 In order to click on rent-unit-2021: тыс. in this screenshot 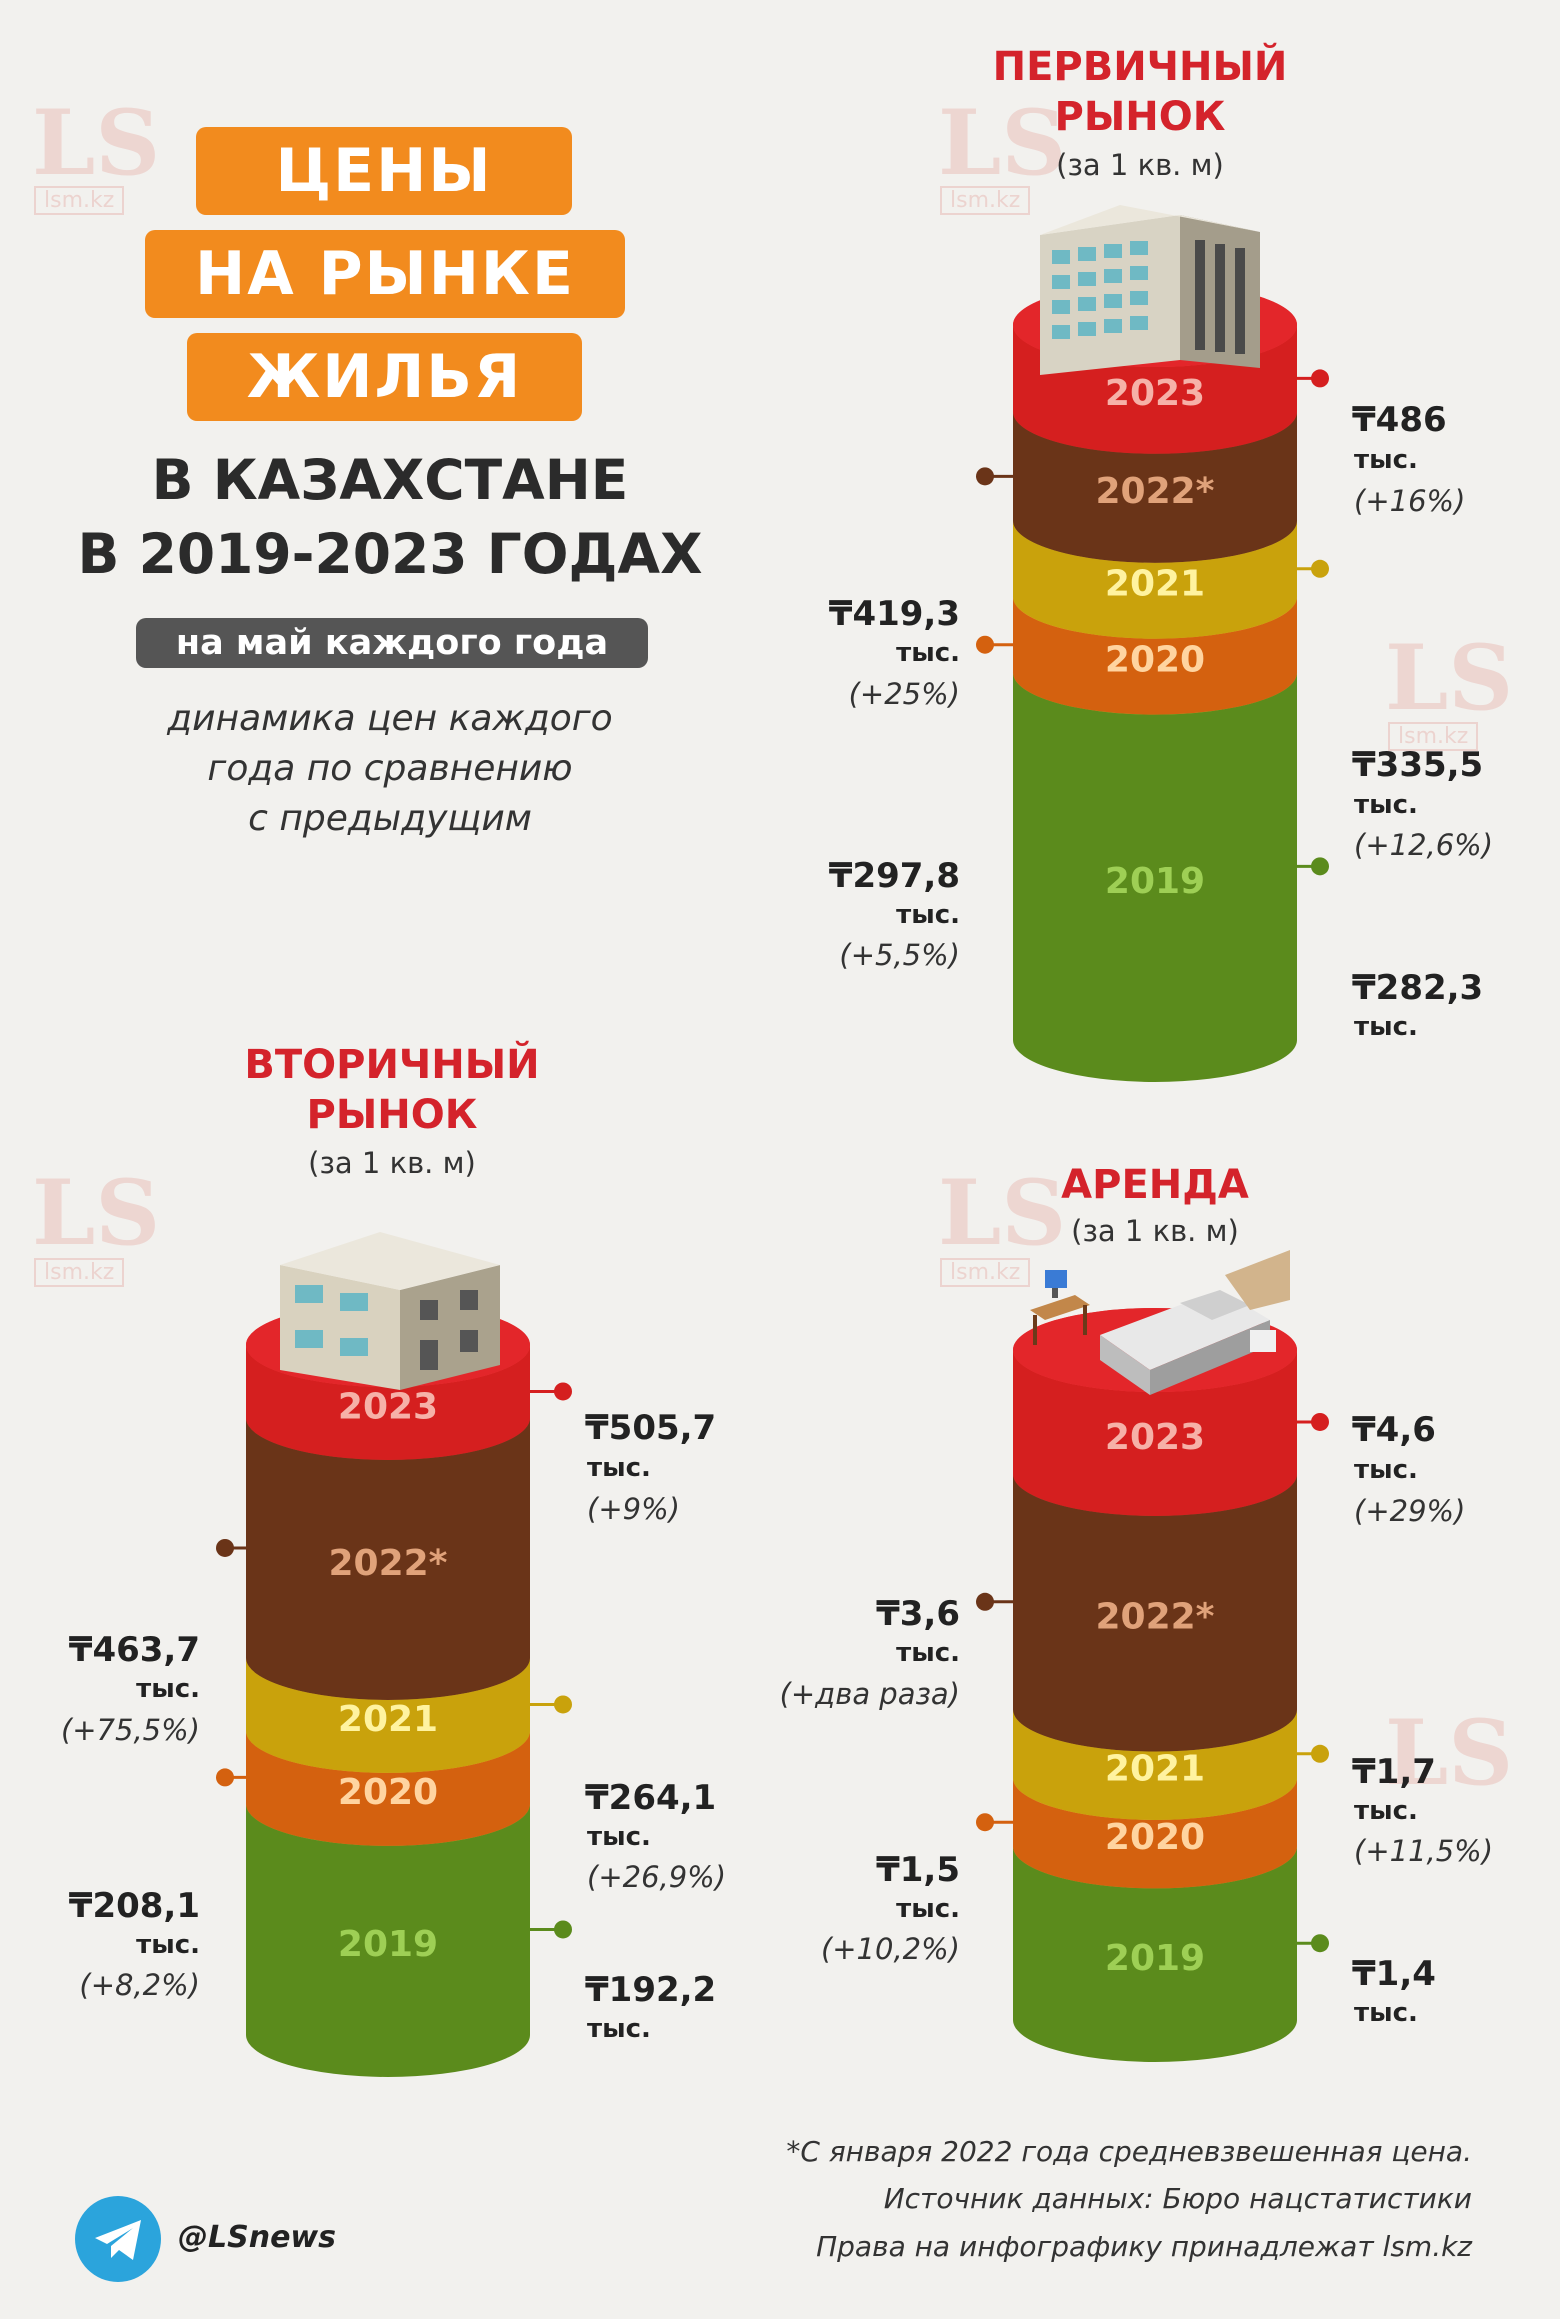, I will do `click(1386, 1811)`.